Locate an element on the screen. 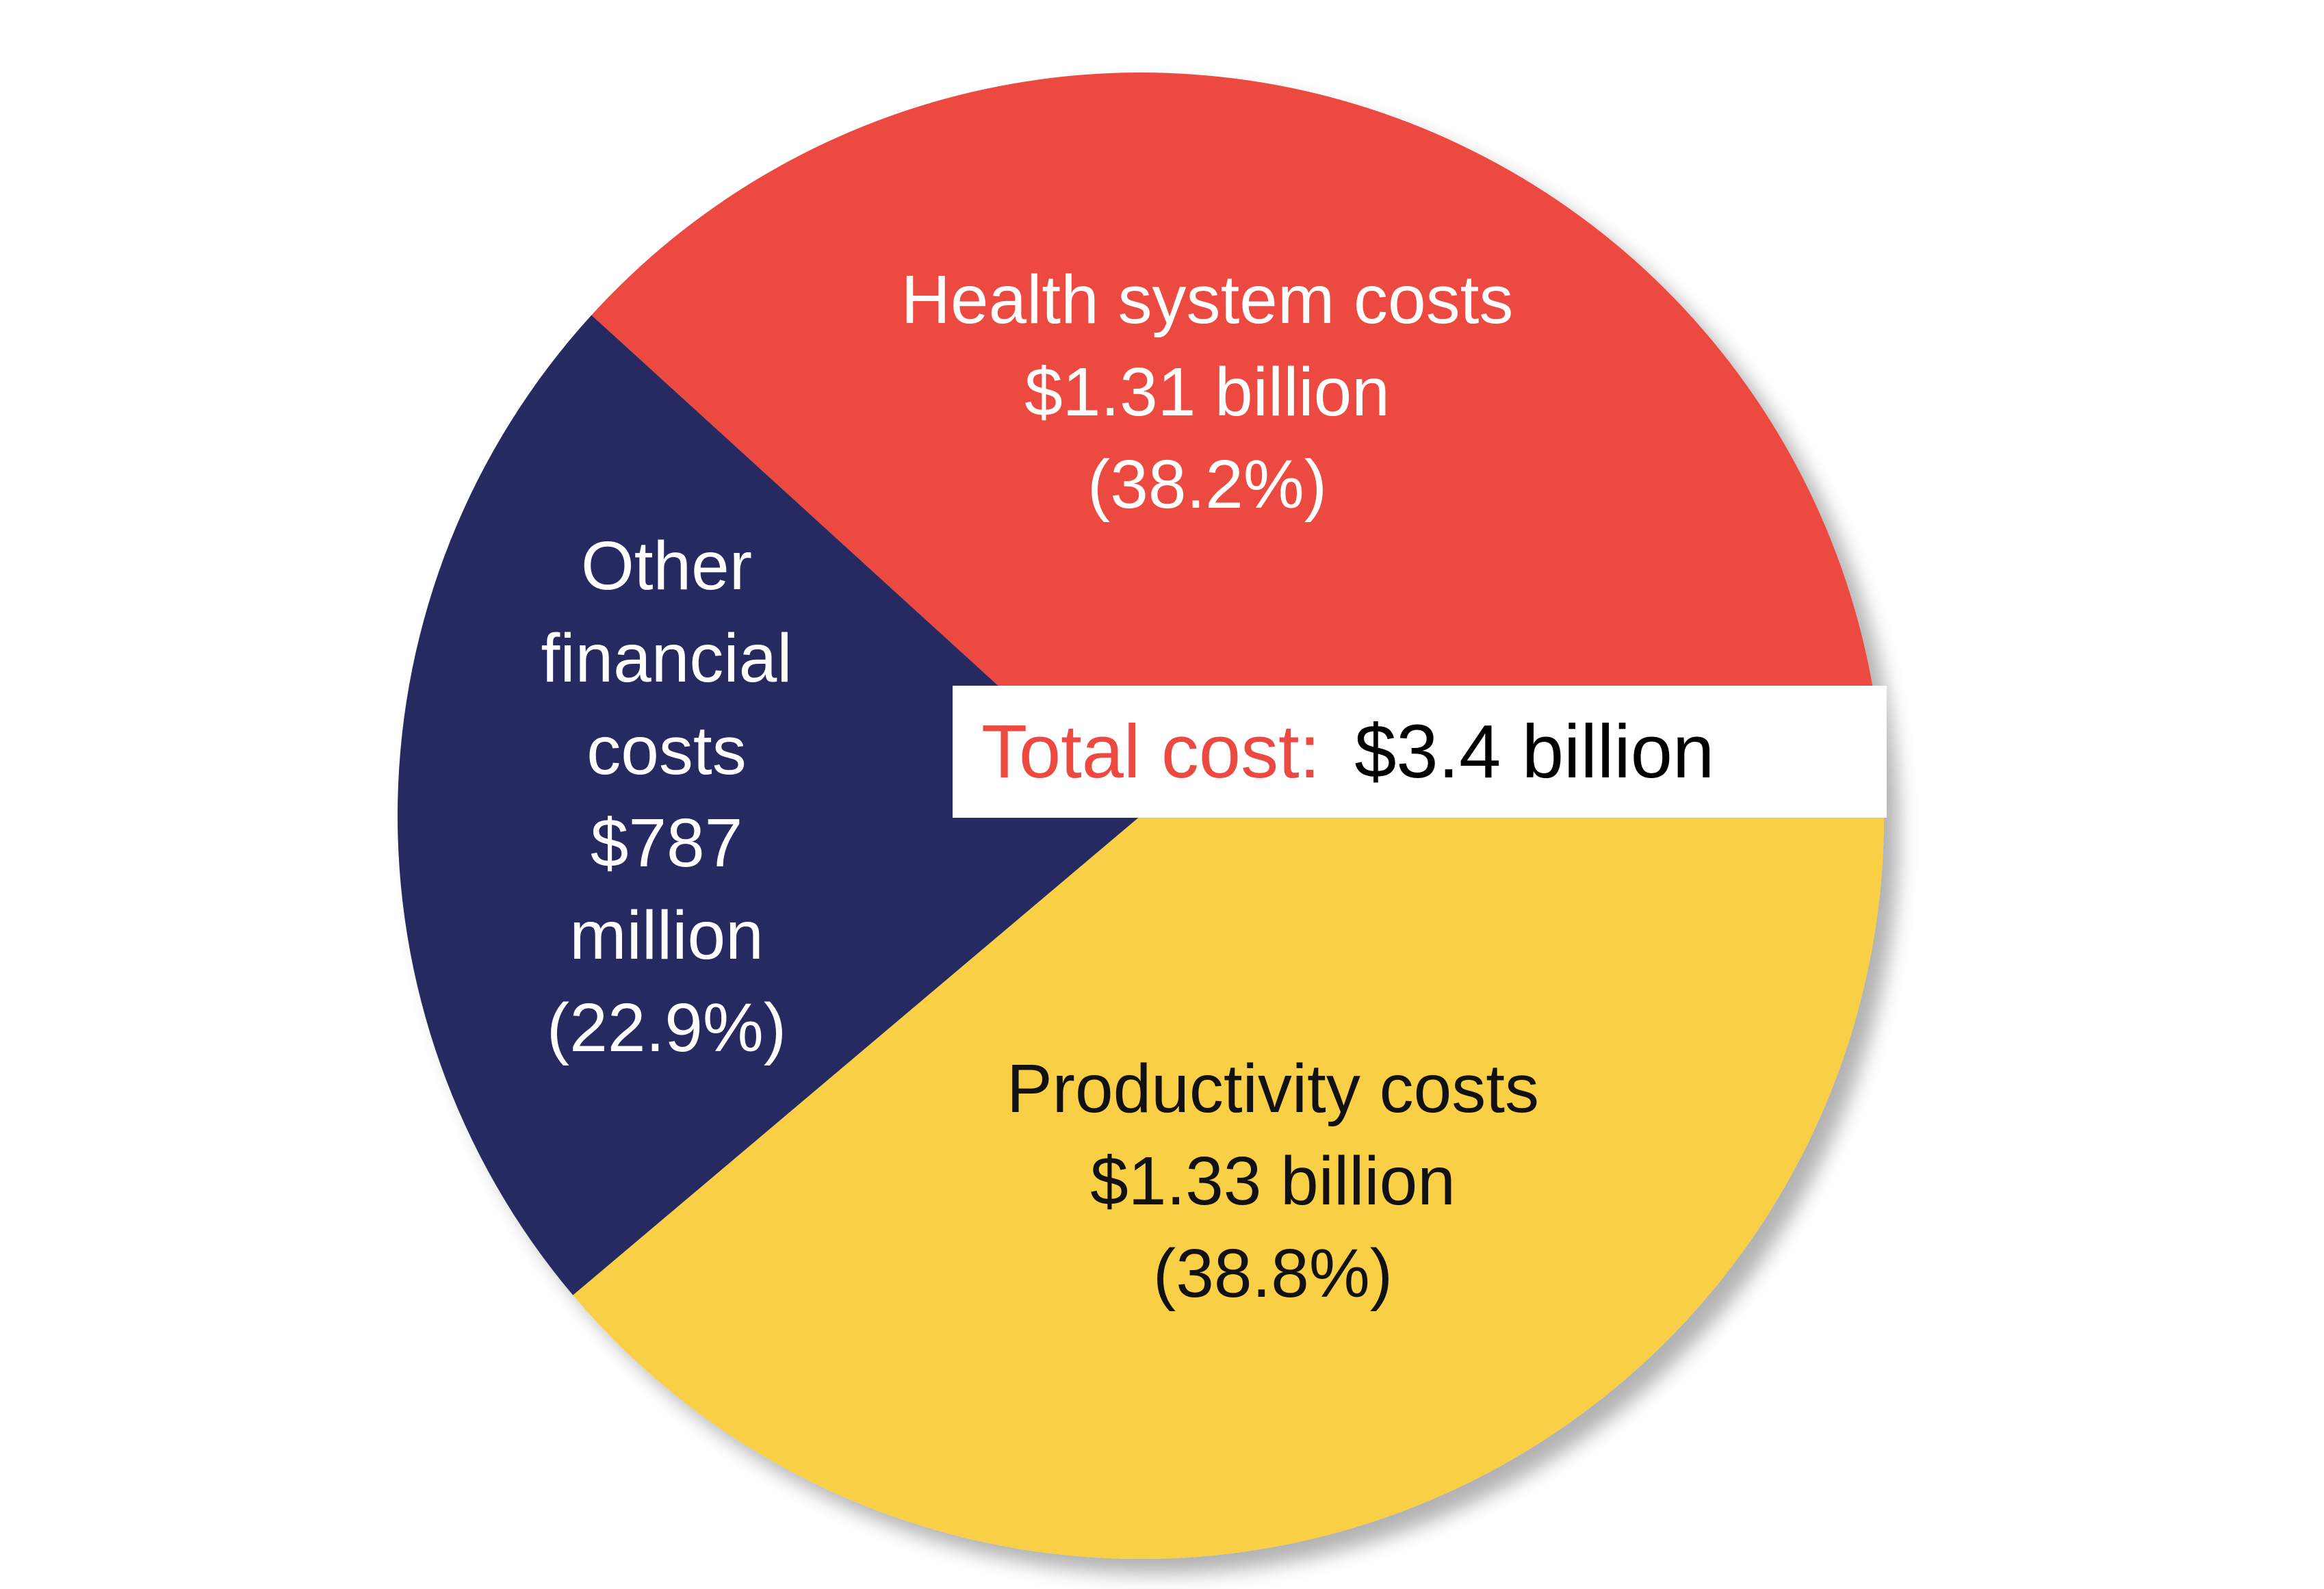  slice-percent: (38.2%) is located at coordinates (1207, 484).